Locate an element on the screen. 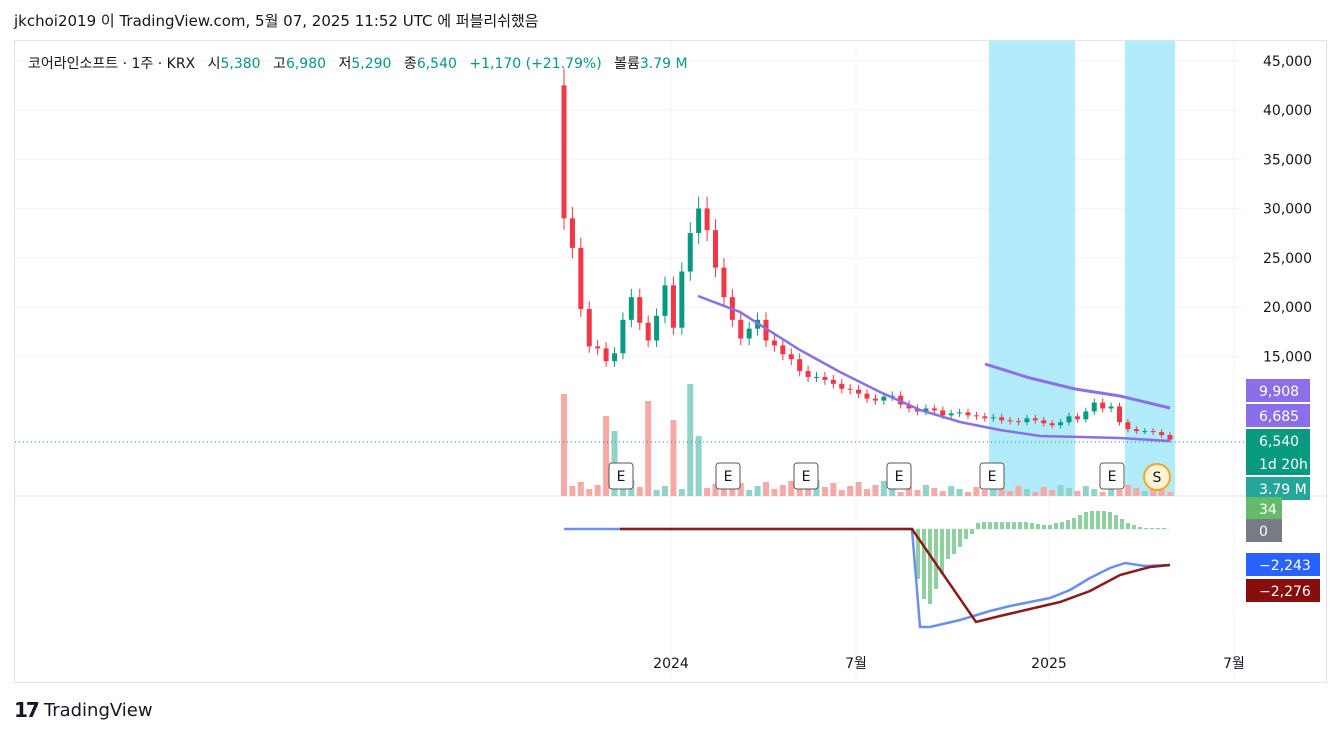 The height and width of the screenshot is (735, 1341). tradingview-footer: 17 TradingView is located at coordinates (83, 710).